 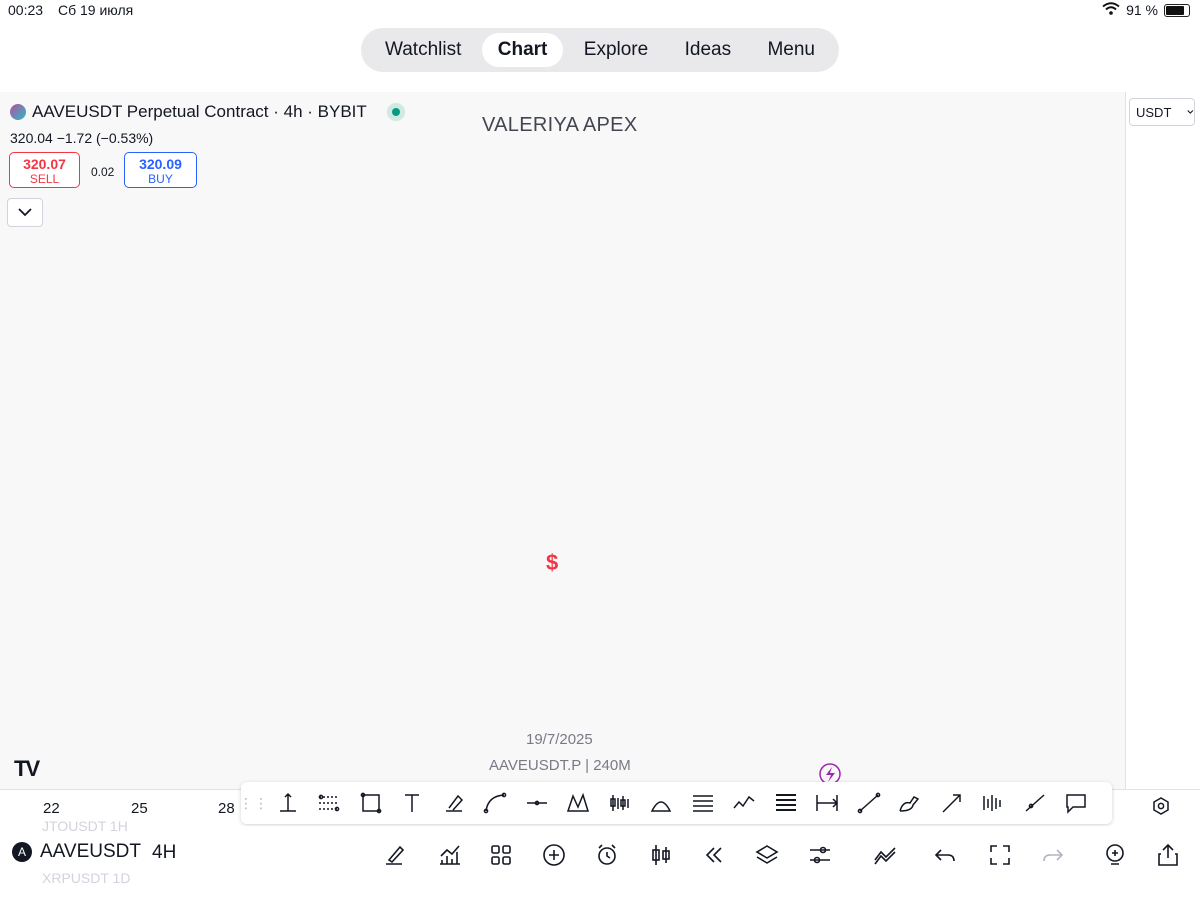 I want to click on hint-icon, so click(x=1115, y=855).